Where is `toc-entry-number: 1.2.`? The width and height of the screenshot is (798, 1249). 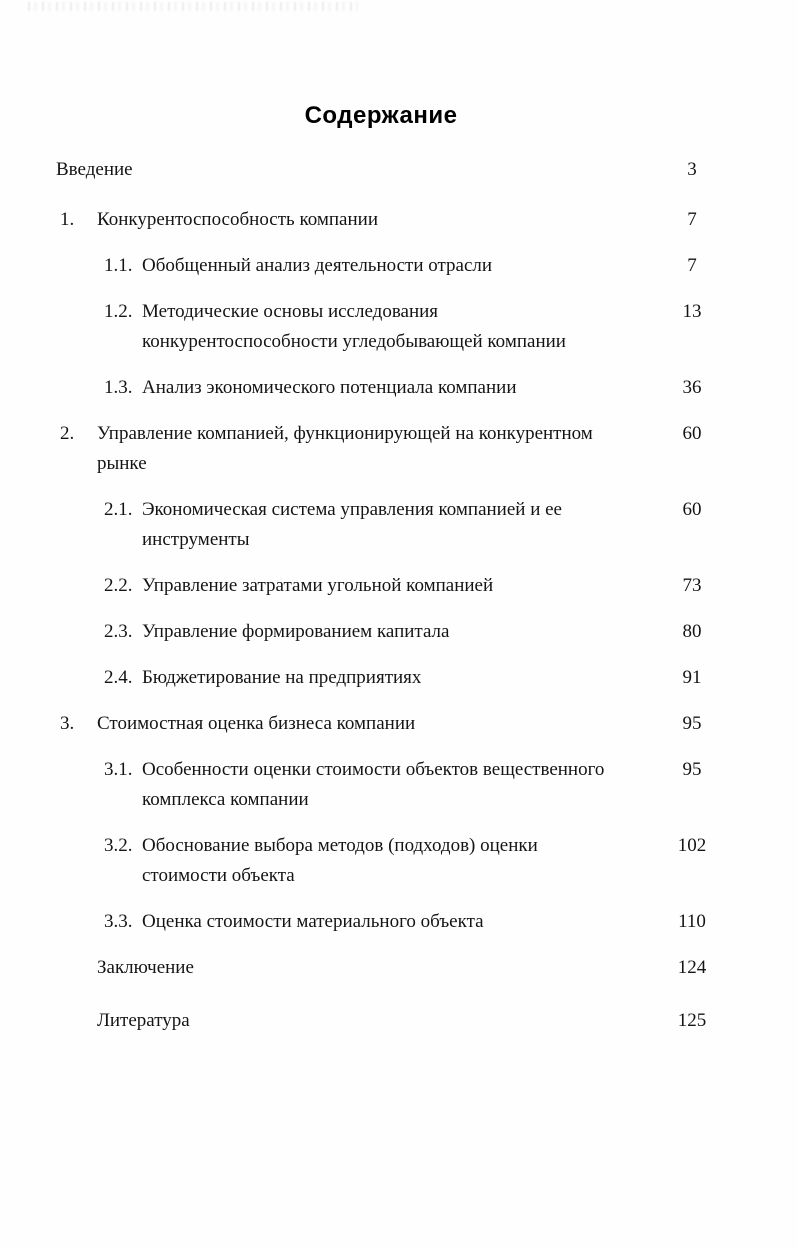 toc-entry-number: 1.2. is located at coordinates (118, 311).